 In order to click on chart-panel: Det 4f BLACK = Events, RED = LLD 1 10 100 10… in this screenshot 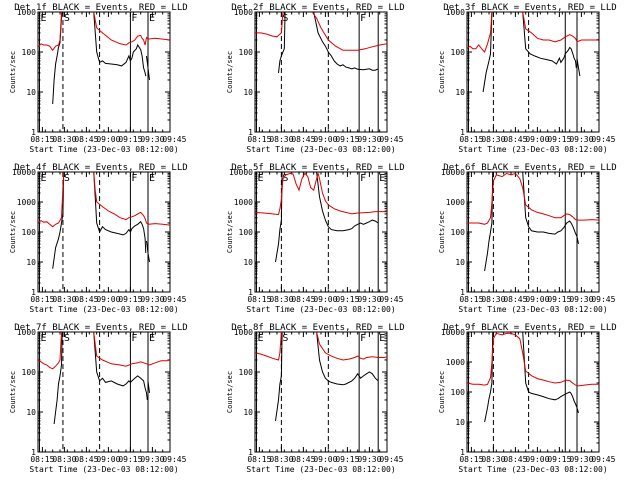, I will do `click(98, 238)`.